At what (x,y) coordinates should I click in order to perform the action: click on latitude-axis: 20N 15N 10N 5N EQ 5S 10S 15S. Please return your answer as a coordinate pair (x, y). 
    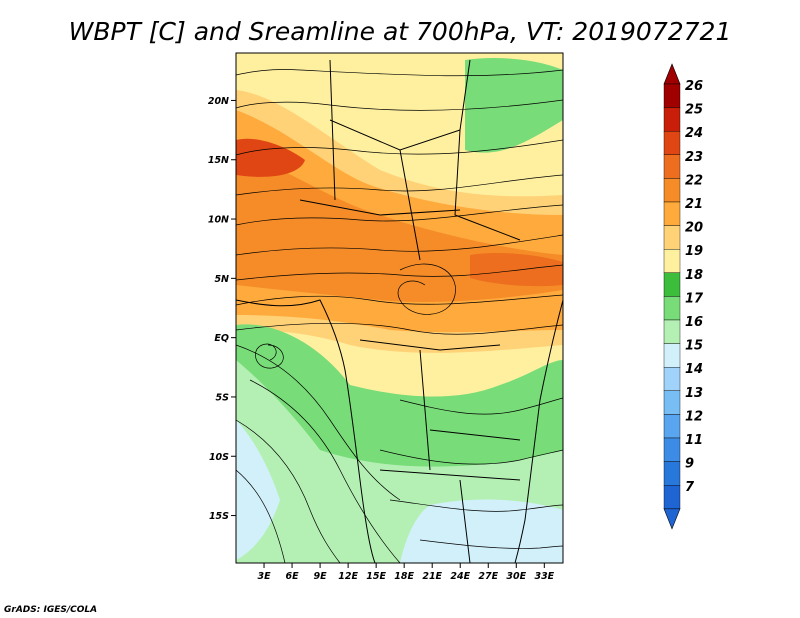
    Looking at the image, I should click on (222, 309).